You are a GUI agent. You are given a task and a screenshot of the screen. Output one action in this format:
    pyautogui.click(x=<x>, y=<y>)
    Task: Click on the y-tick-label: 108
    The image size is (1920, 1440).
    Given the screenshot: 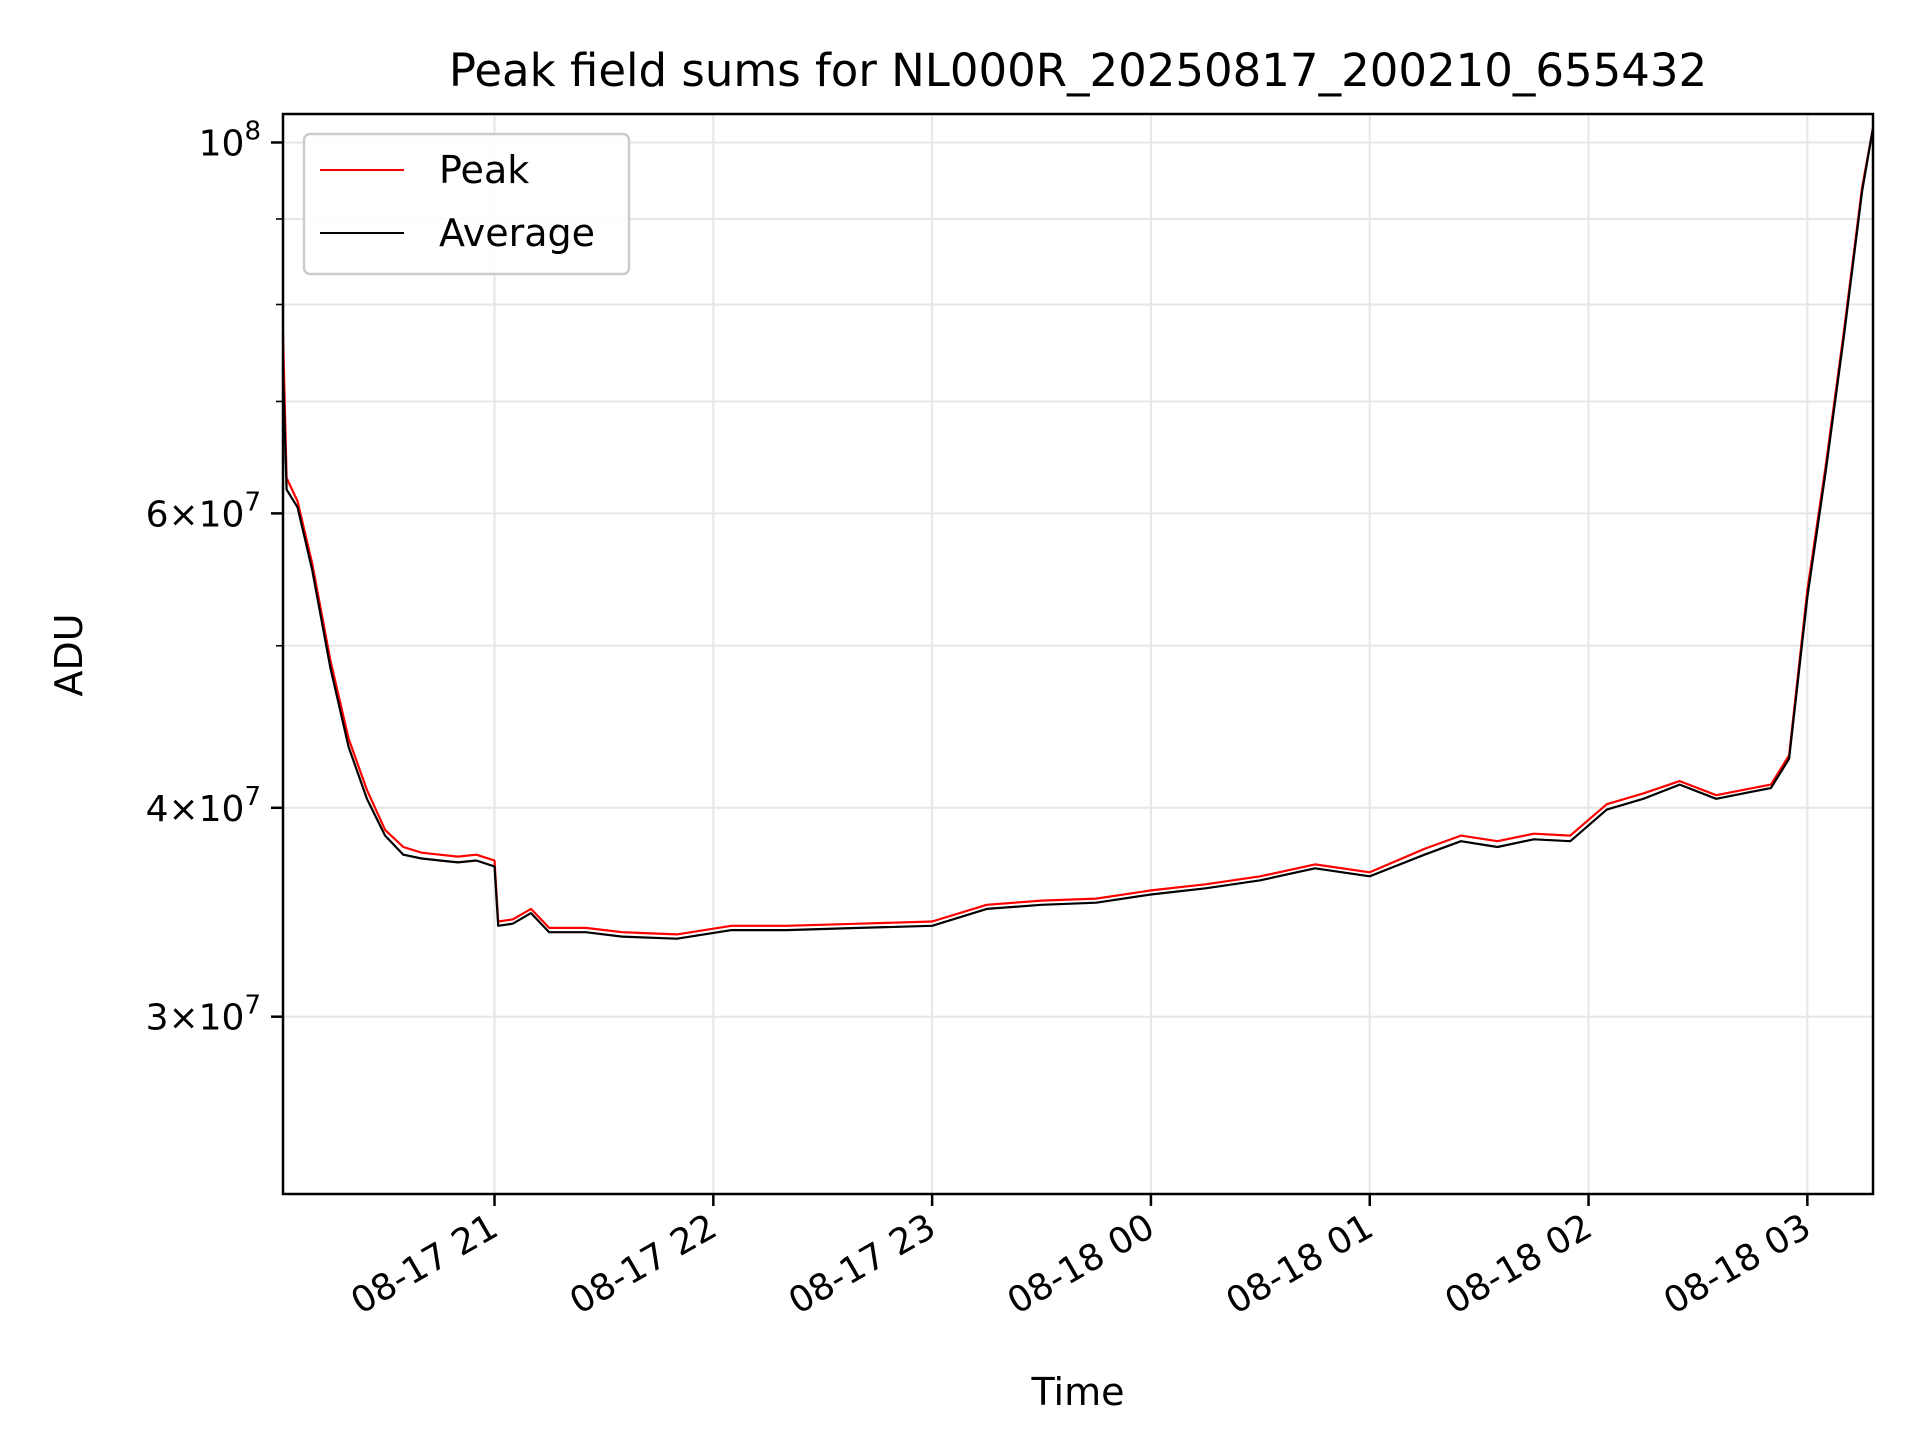 What is the action you would take?
    pyautogui.click(x=230, y=140)
    